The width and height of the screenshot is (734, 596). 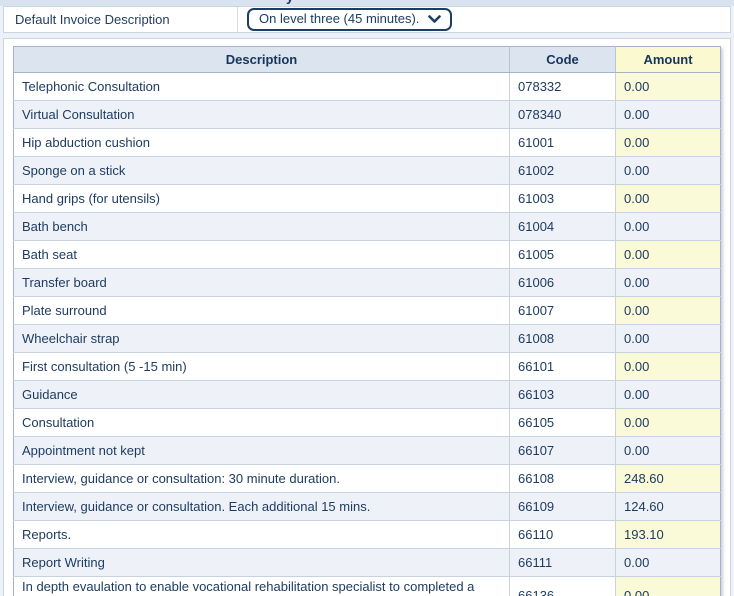 What do you see at coordinates (562, 198) in the screenshot?
I see `code-cell: 61003` at bounding box center [562, 198].